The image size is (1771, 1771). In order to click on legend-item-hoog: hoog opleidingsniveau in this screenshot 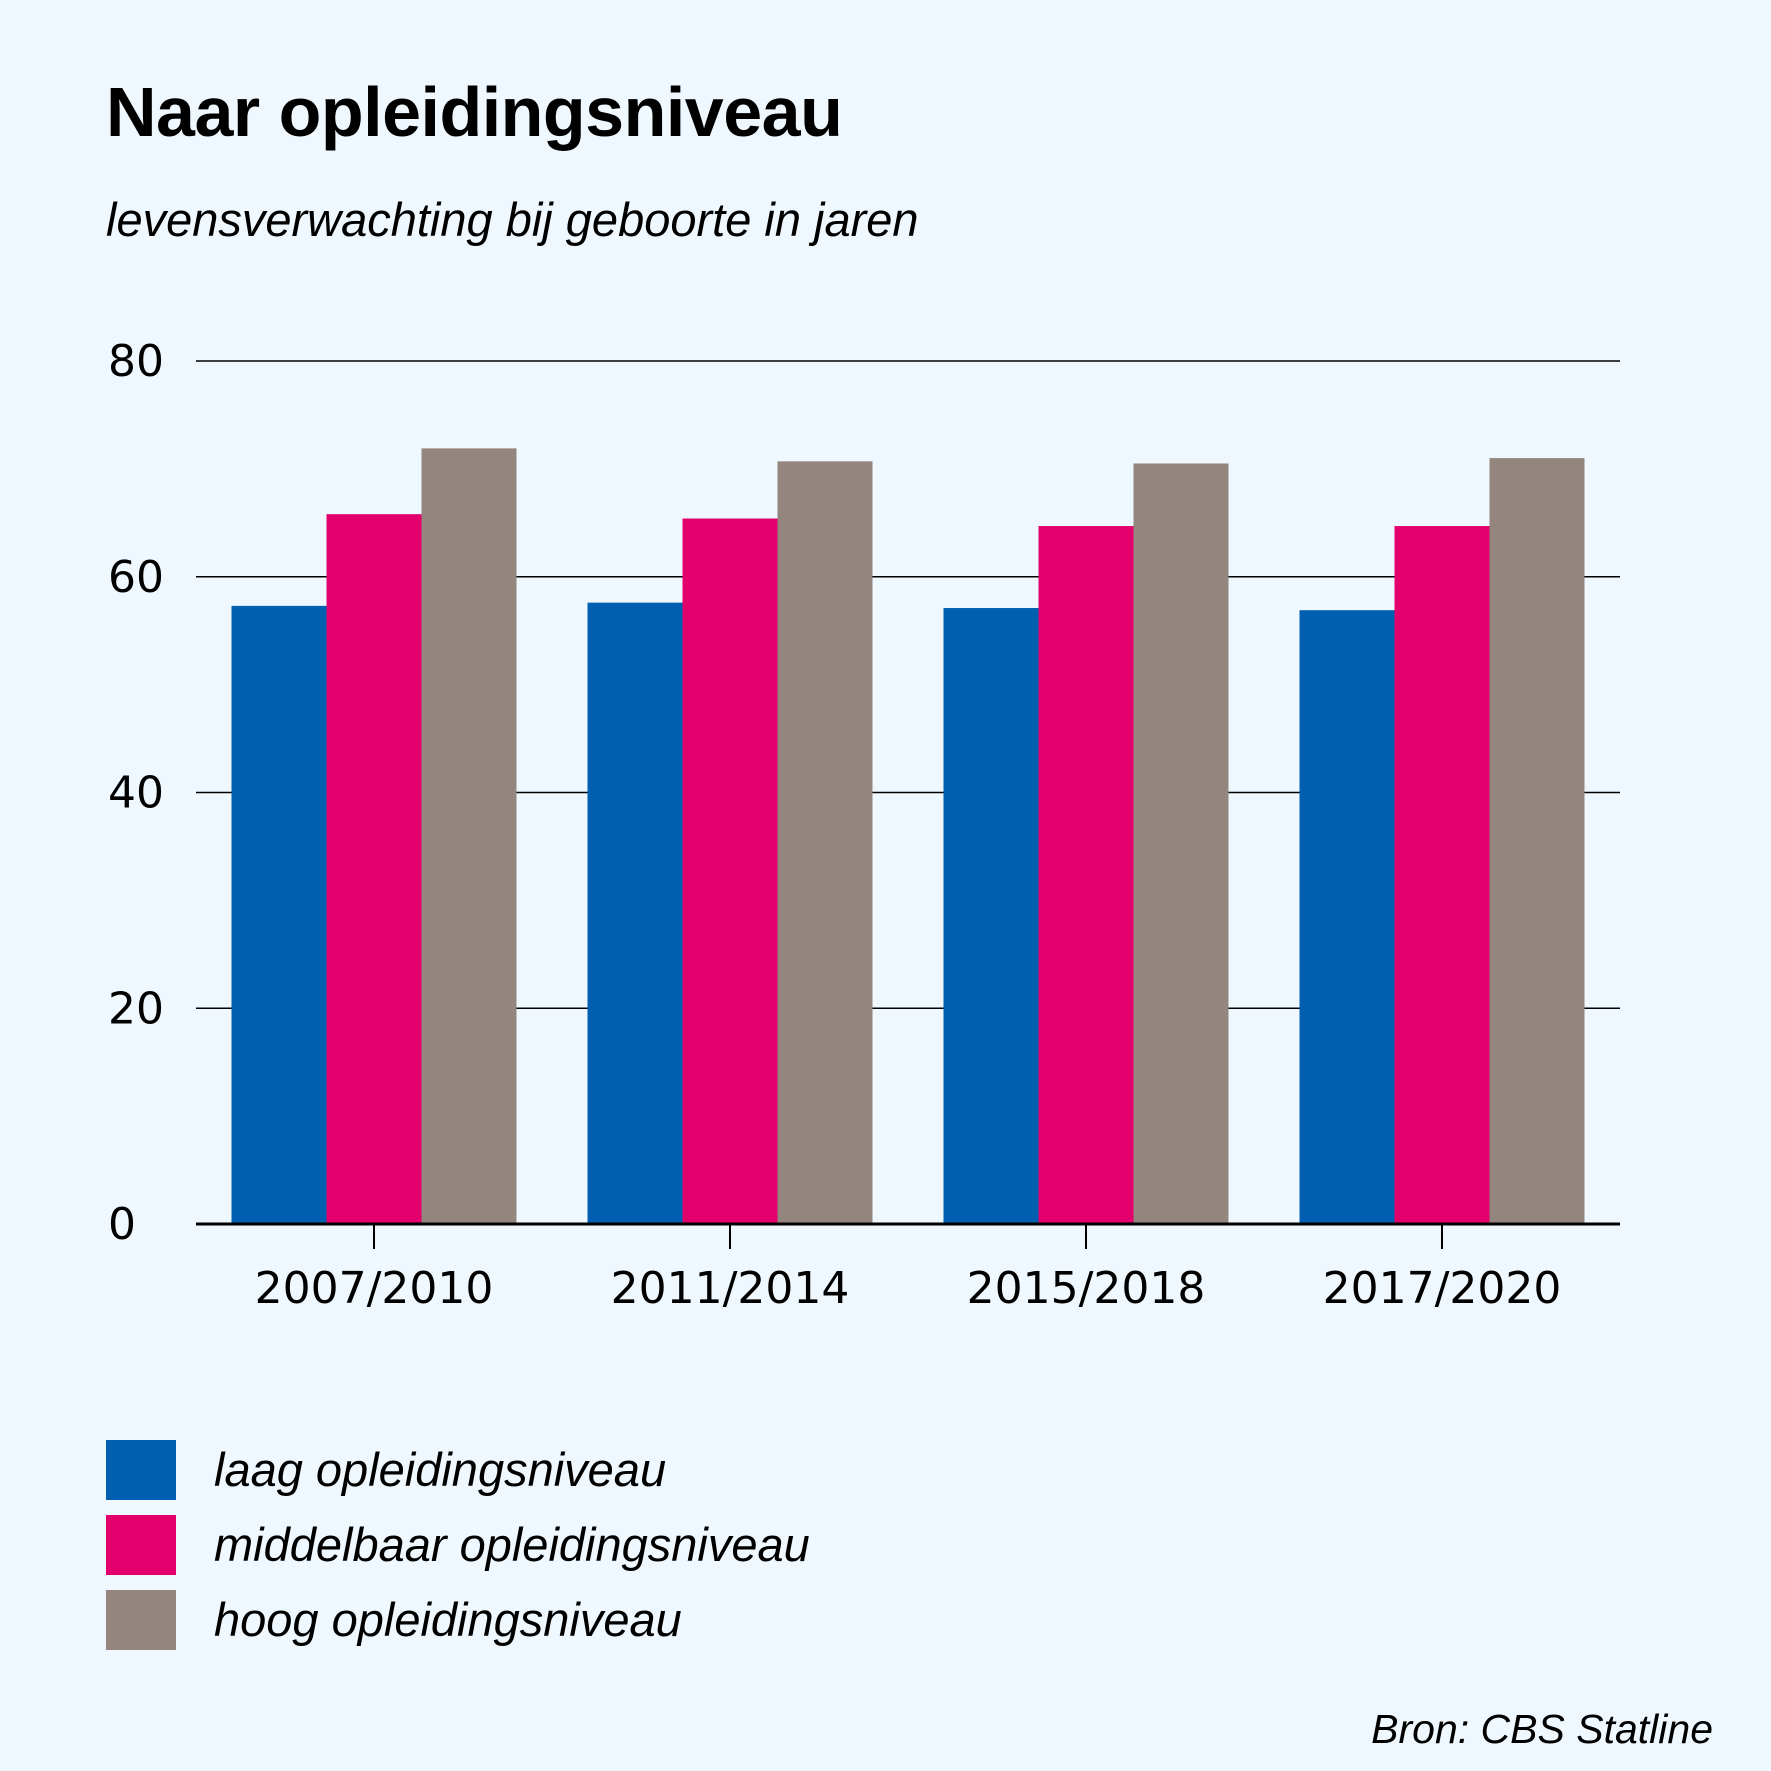, I will do `click(458, 1619)`.